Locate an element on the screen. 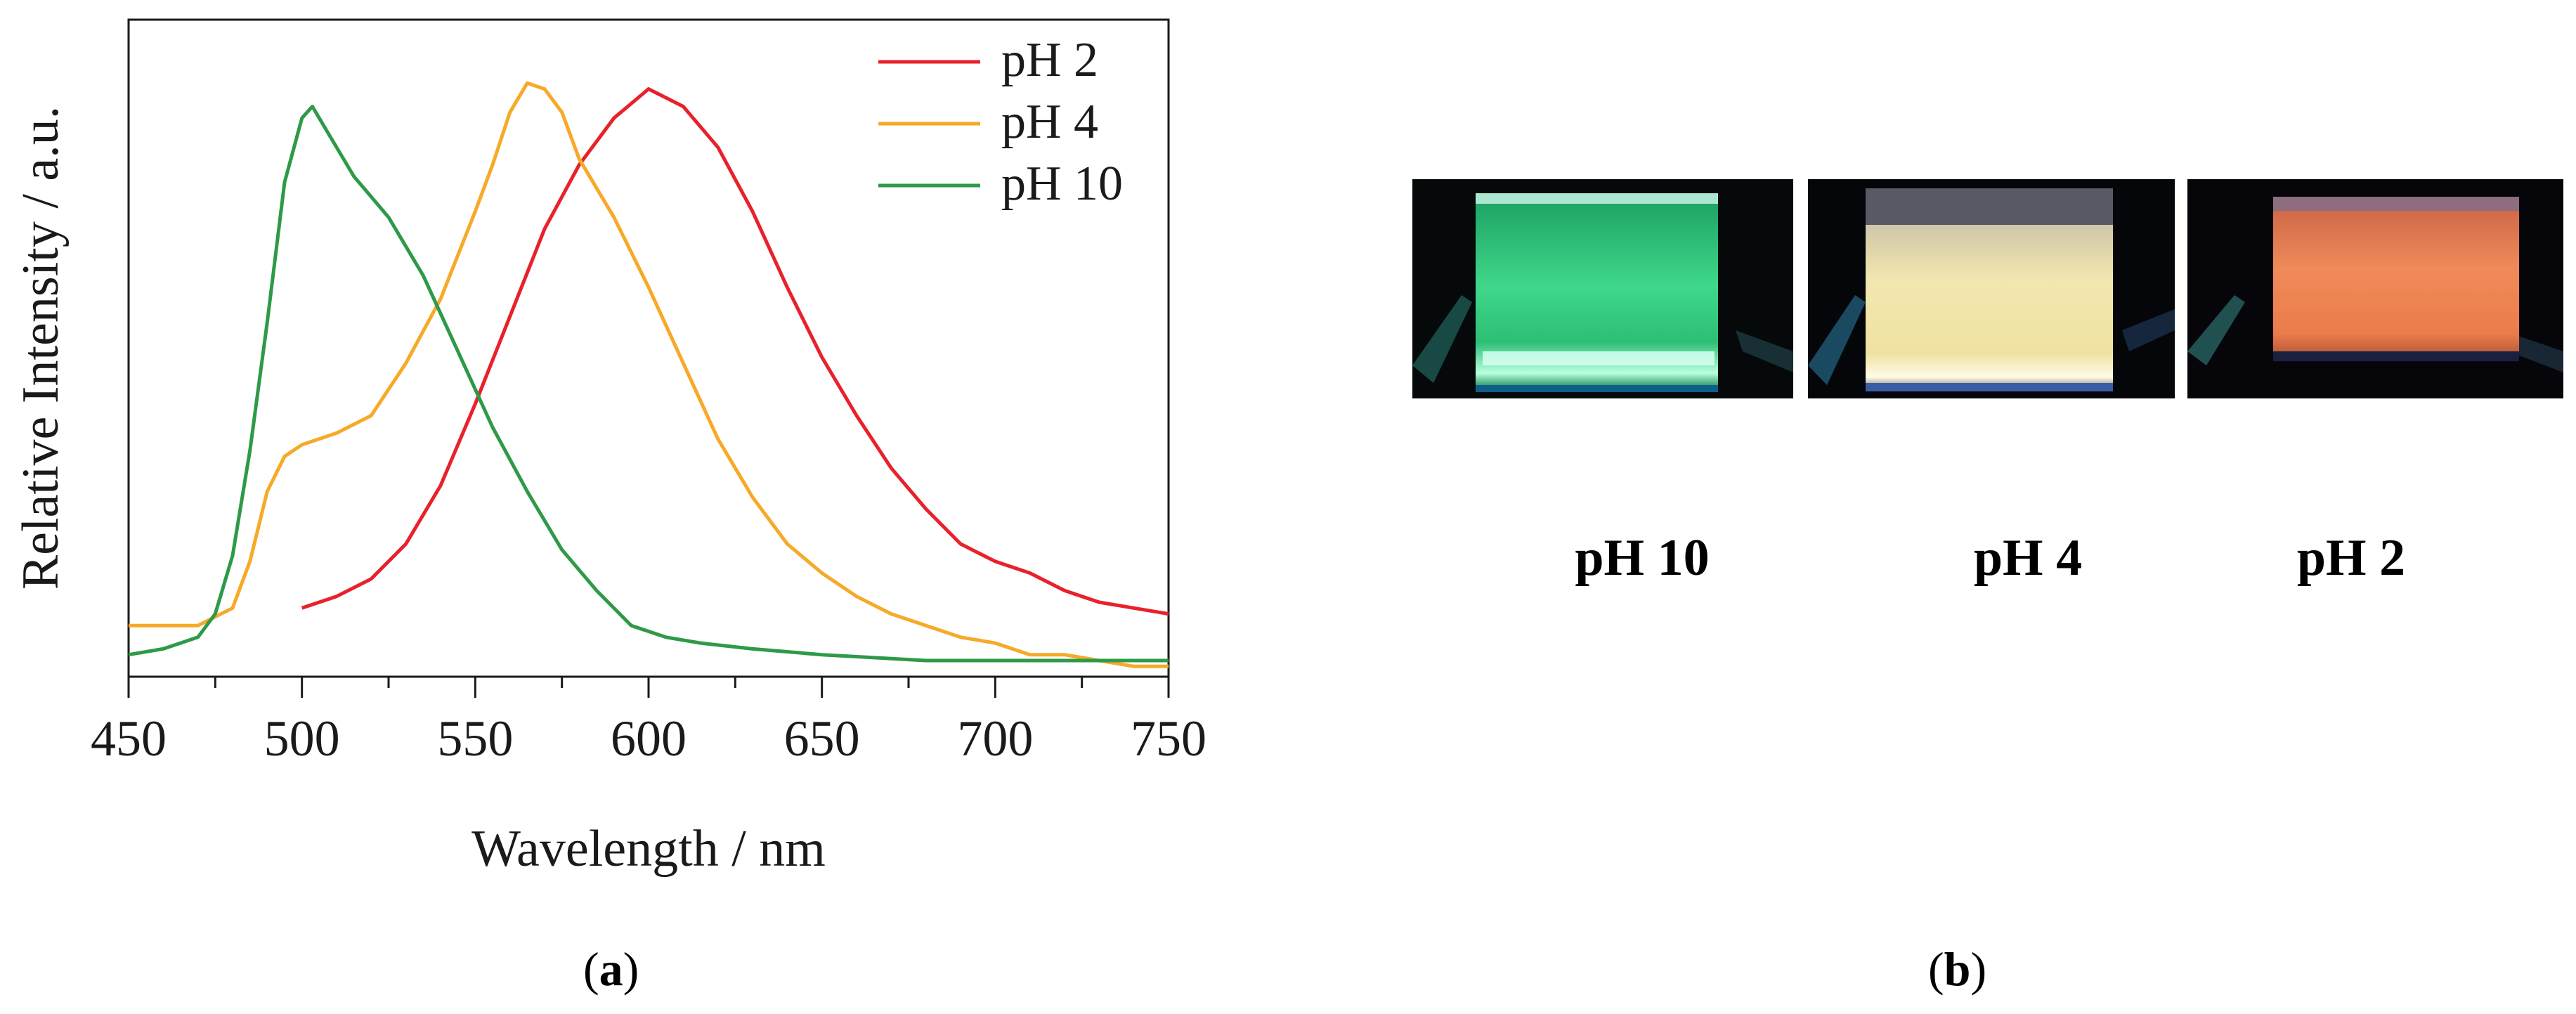 This screenshot has width=2576, height=1014. x-tick-label: 700 is located at coordinates (995, 738).